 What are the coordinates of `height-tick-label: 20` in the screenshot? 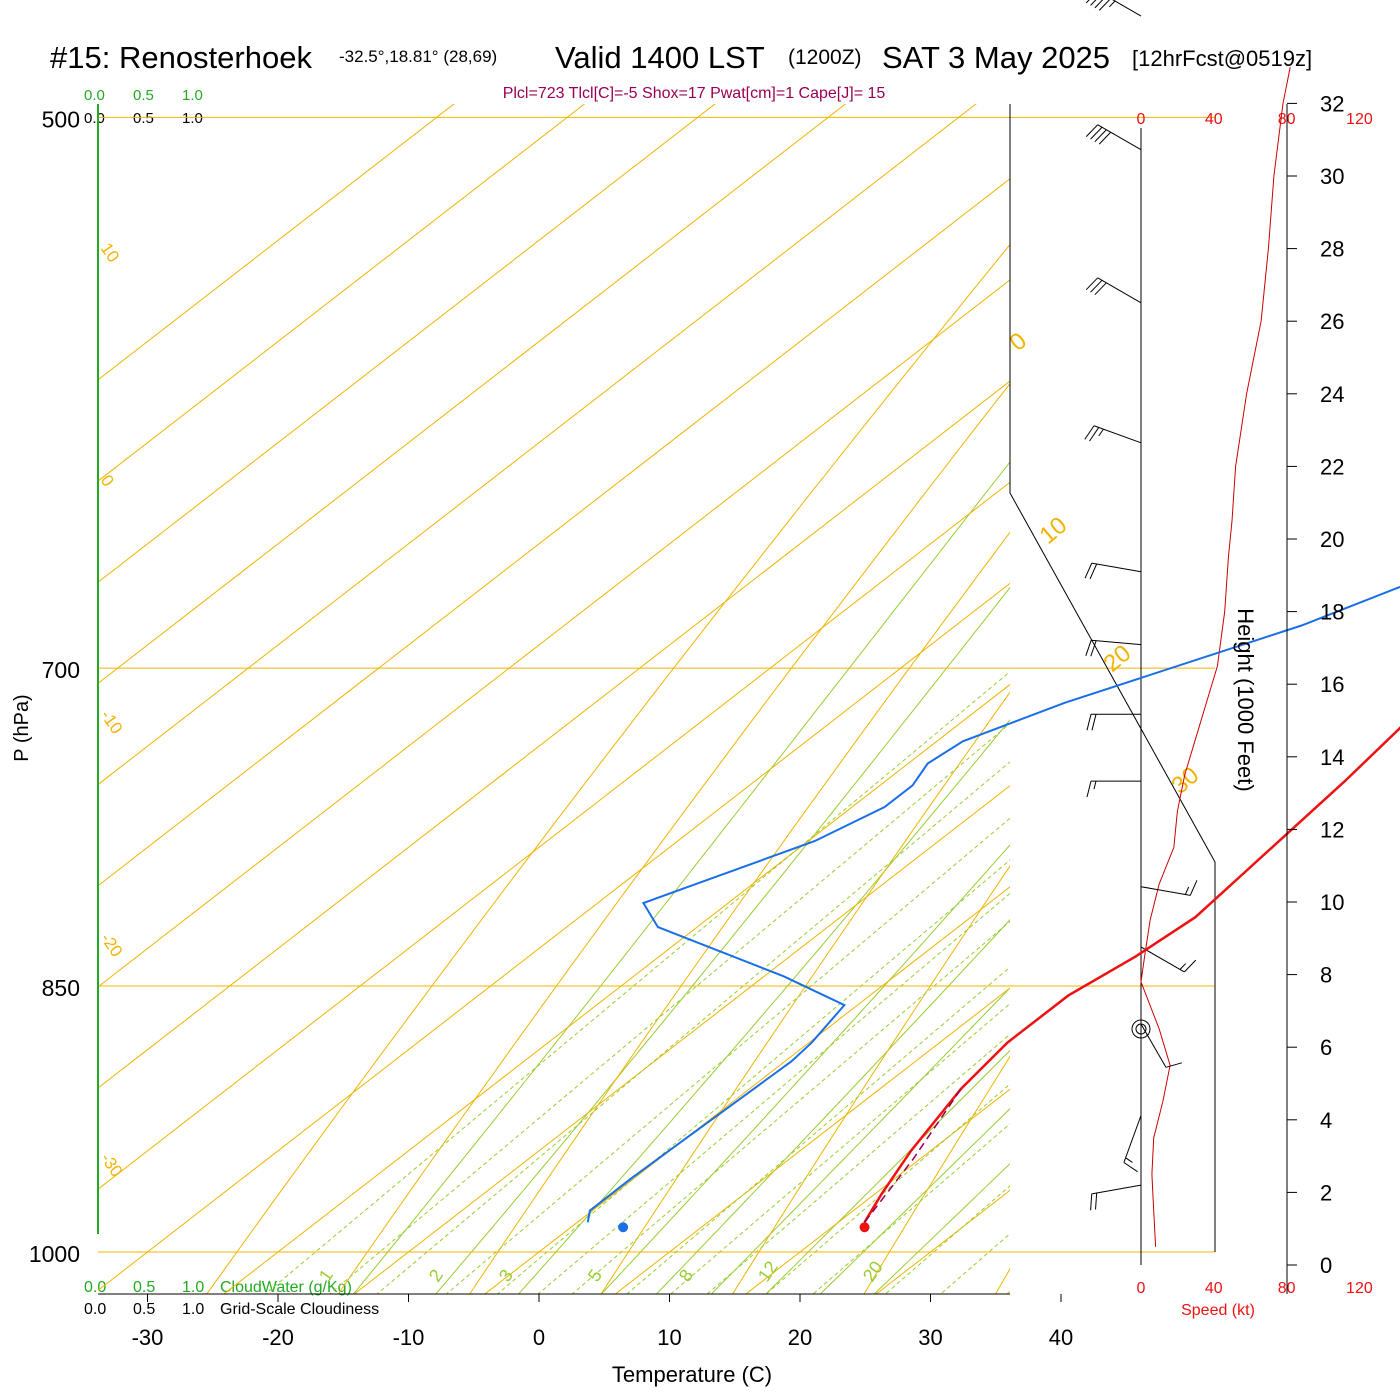 It's located at (1332, 539).